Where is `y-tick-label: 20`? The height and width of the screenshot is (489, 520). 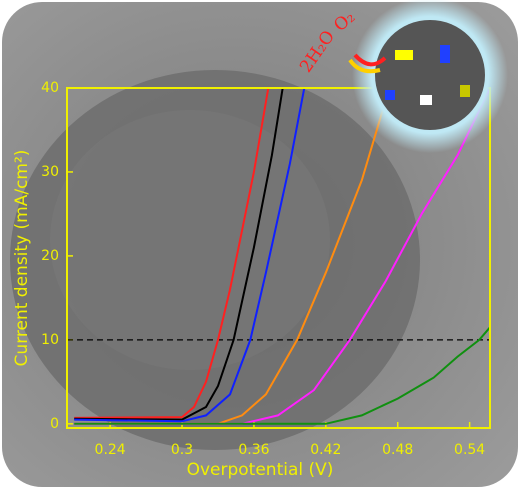
y-tick-label: 20 is located at coordinates (50, 256).